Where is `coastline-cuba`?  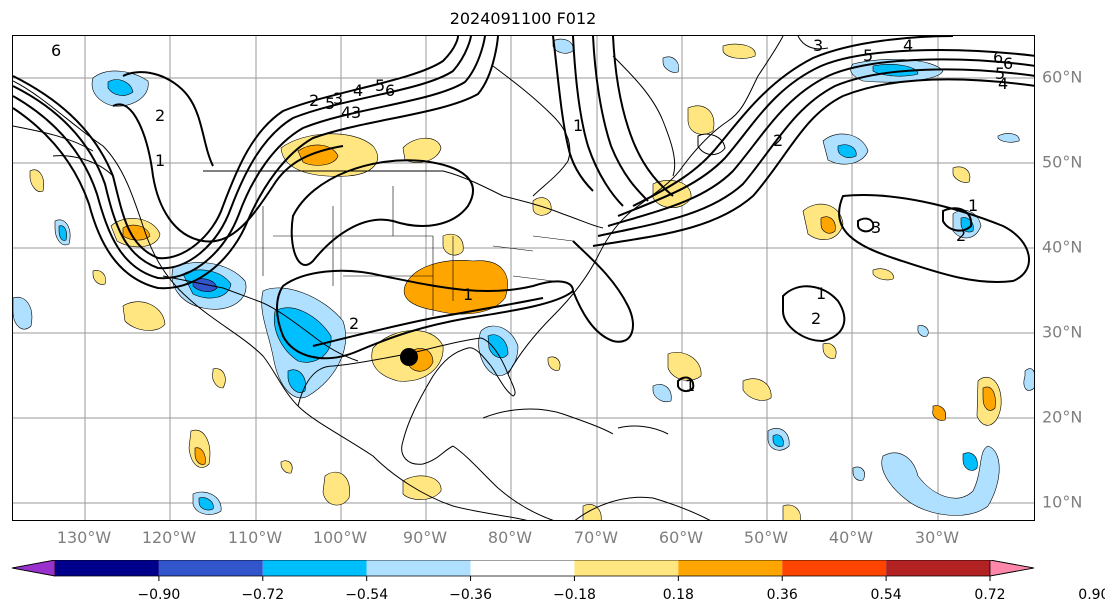 coastline-cuba is located at coordinates (548, 421).